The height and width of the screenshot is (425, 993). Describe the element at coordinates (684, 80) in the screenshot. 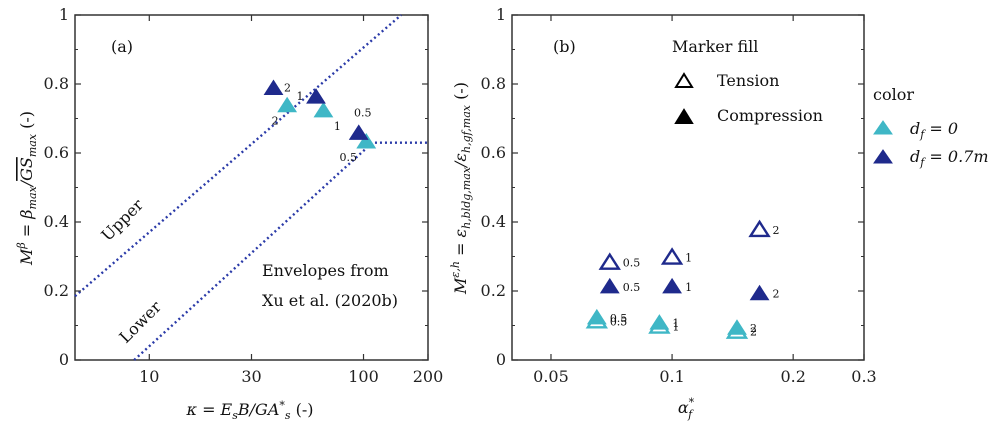

I see `legend-tension-marker` at that location.